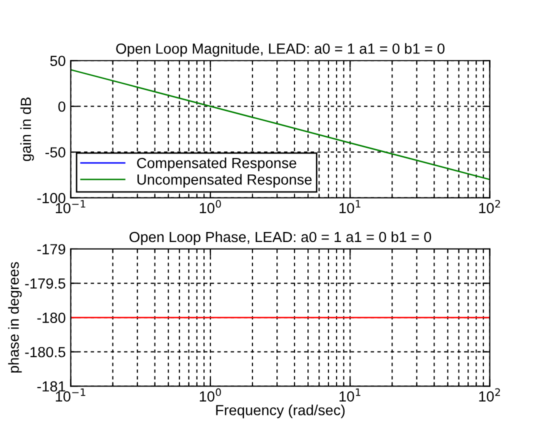 The height and width of the screenshot is (430, 540). What do you see at coordinates (45, 352) in the screenshot?
I see `y-tick-label: -180.5` at bounding box center [45, 352].